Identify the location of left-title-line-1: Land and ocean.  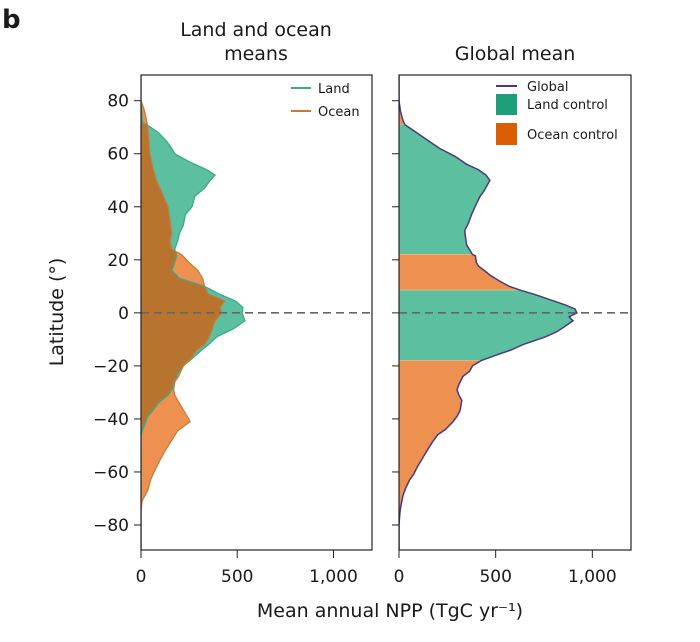
(256, 30).